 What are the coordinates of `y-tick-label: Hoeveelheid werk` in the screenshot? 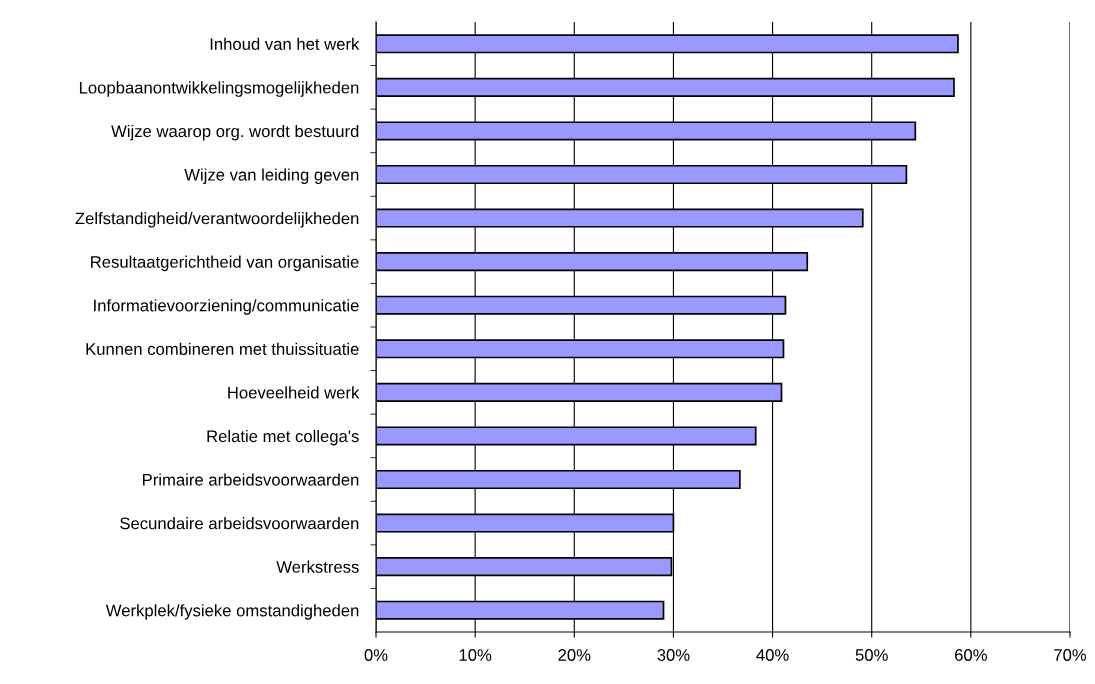 It's located at (294, 392).